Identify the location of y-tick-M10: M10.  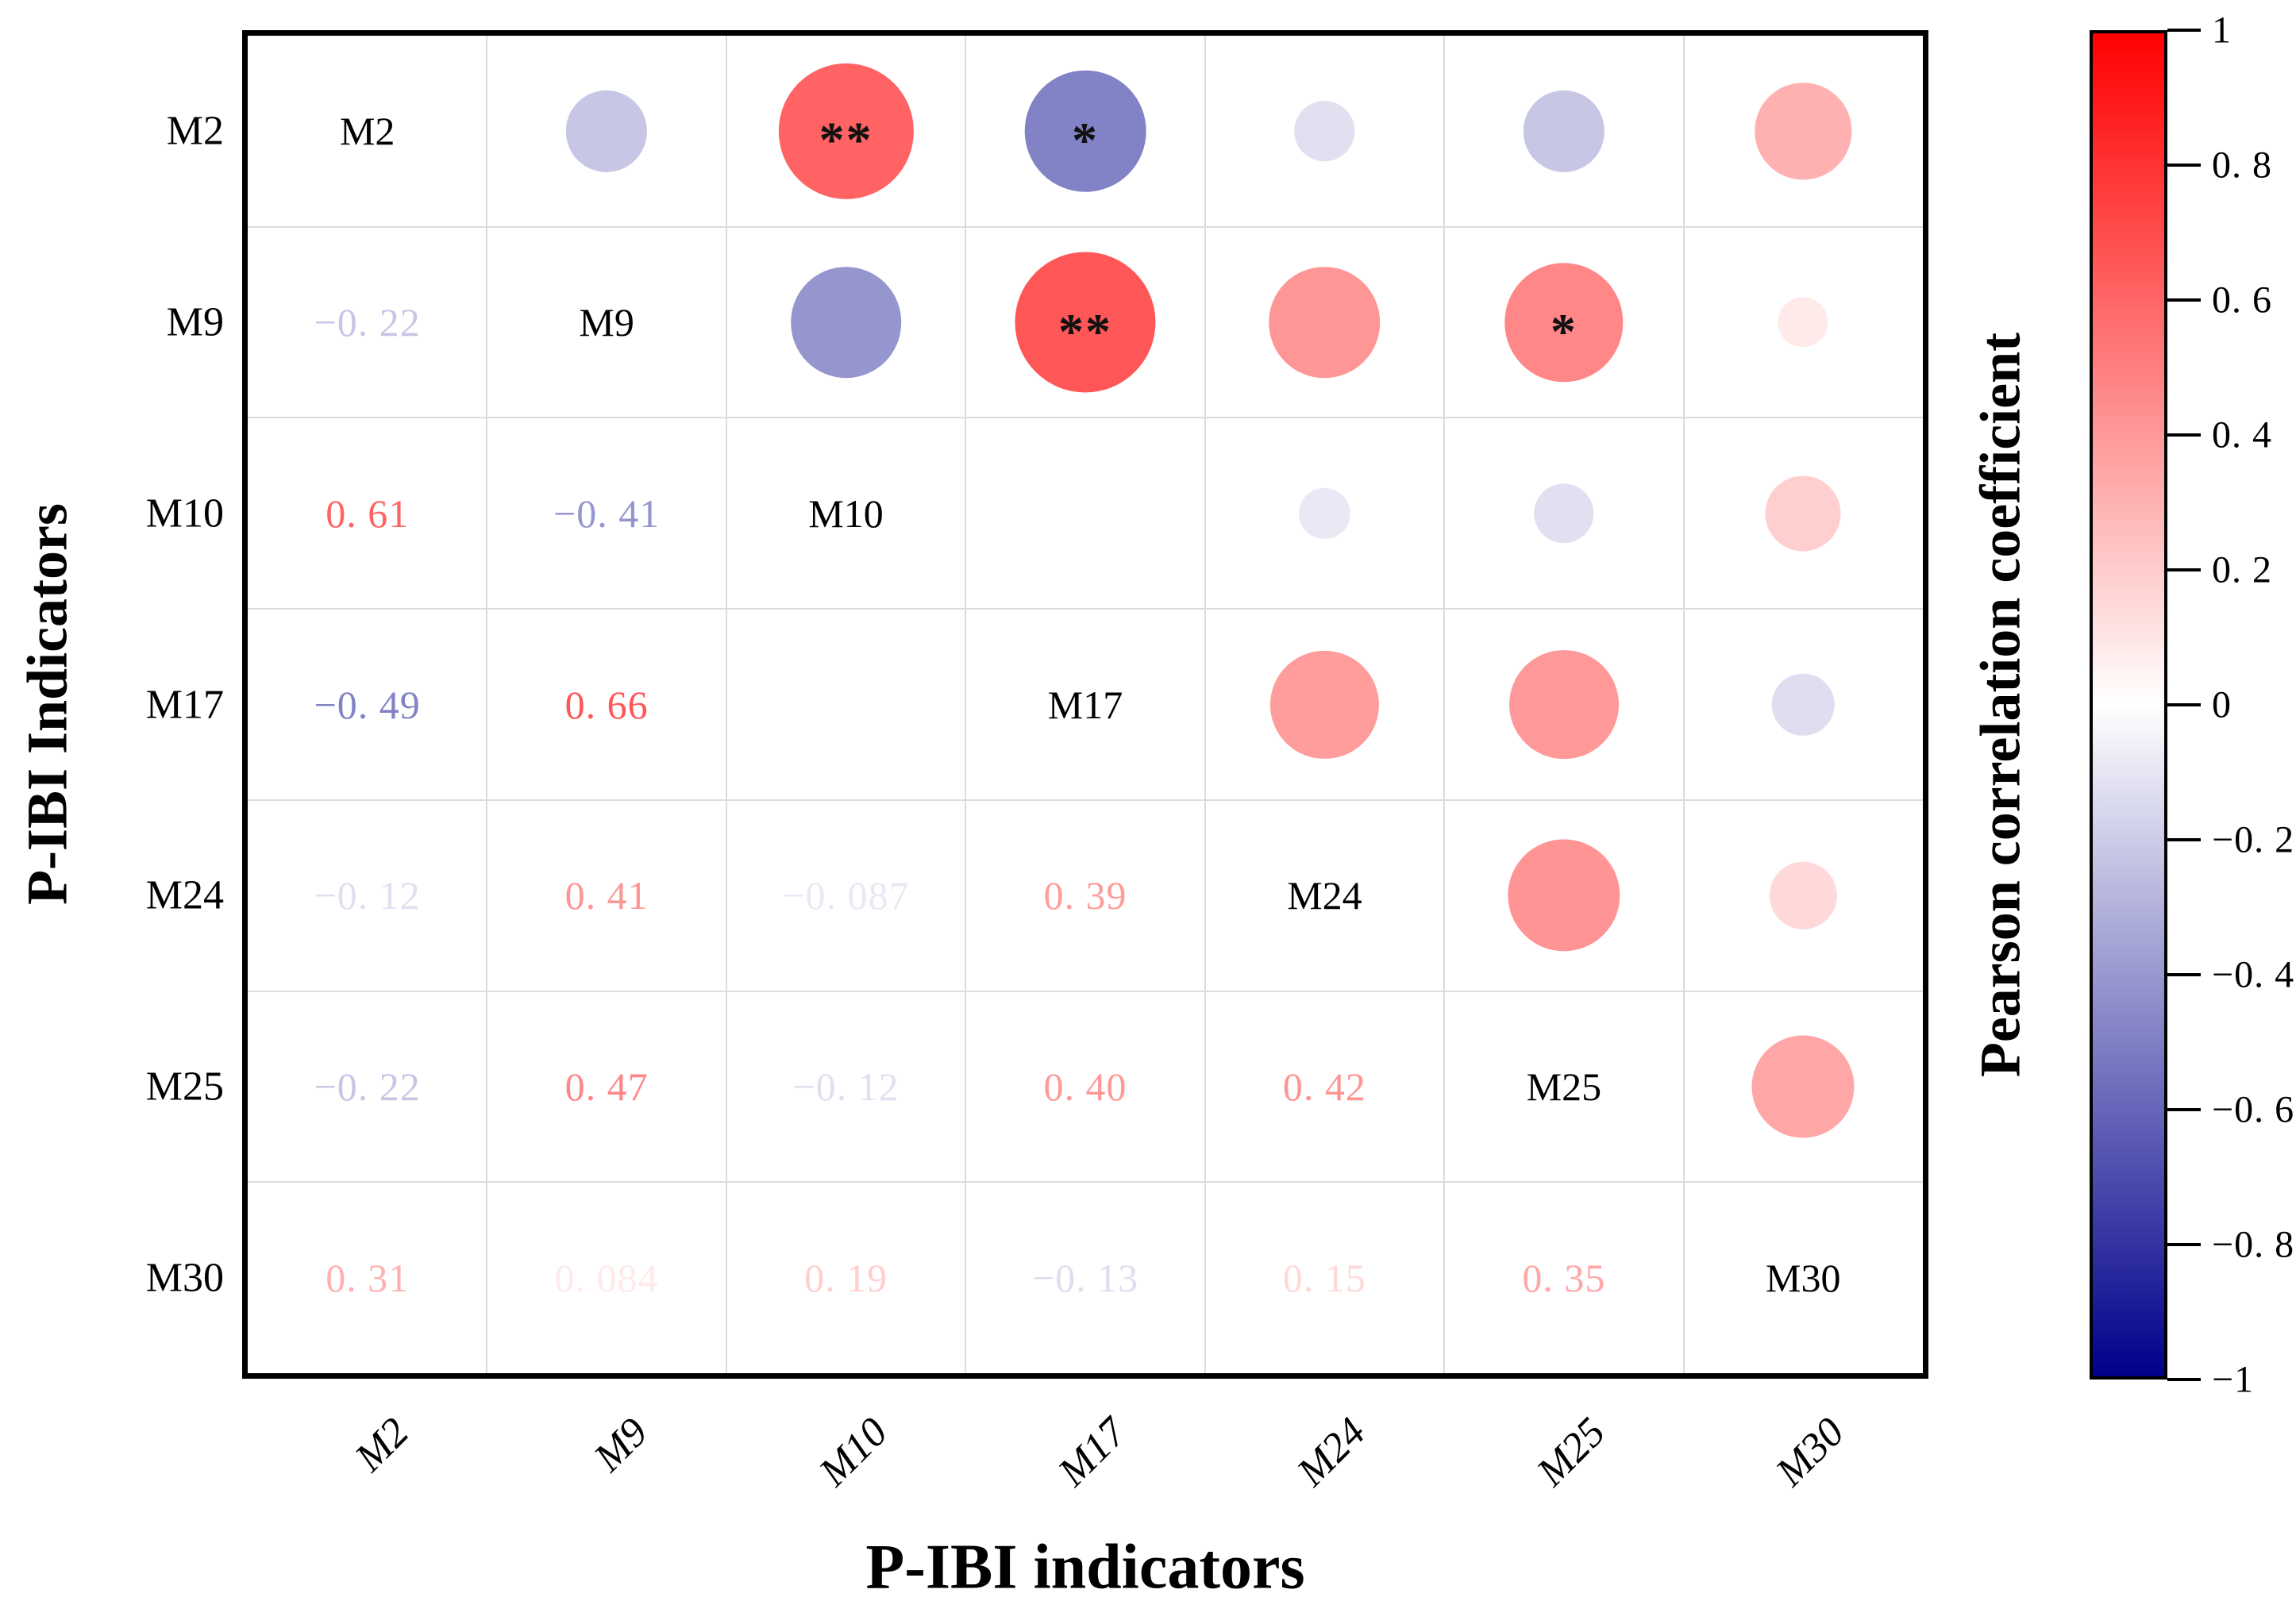
(184, 514).